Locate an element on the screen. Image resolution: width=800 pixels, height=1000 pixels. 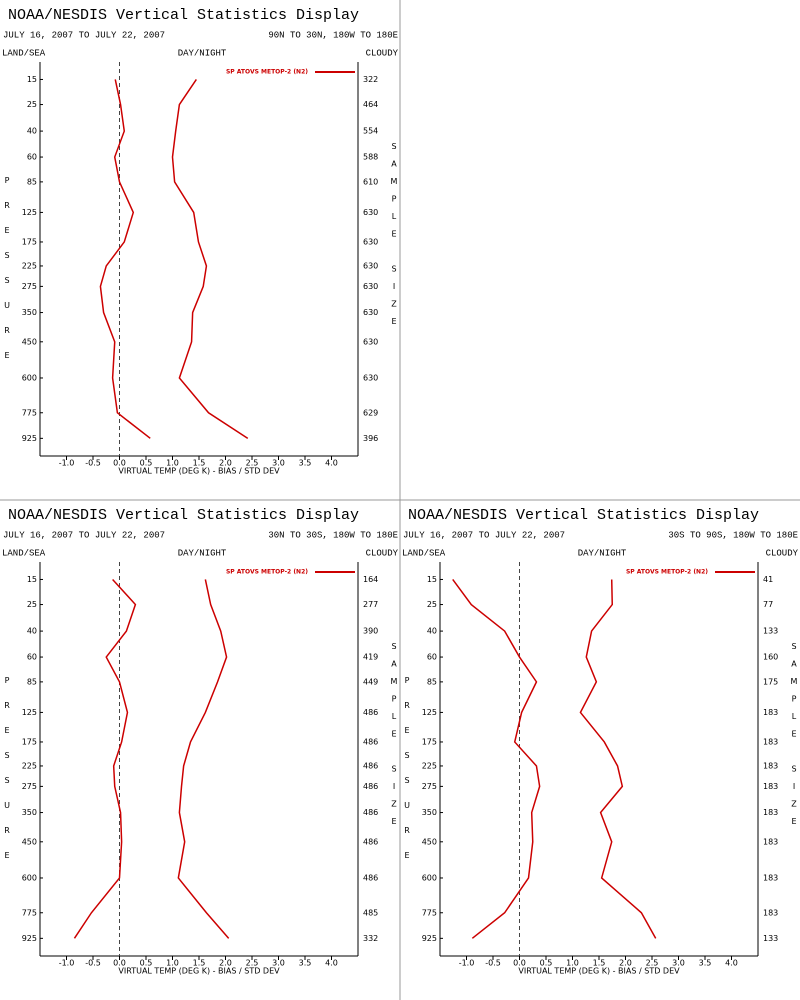
x-tick-label: 0.5 is located at coordinates (546, 963).